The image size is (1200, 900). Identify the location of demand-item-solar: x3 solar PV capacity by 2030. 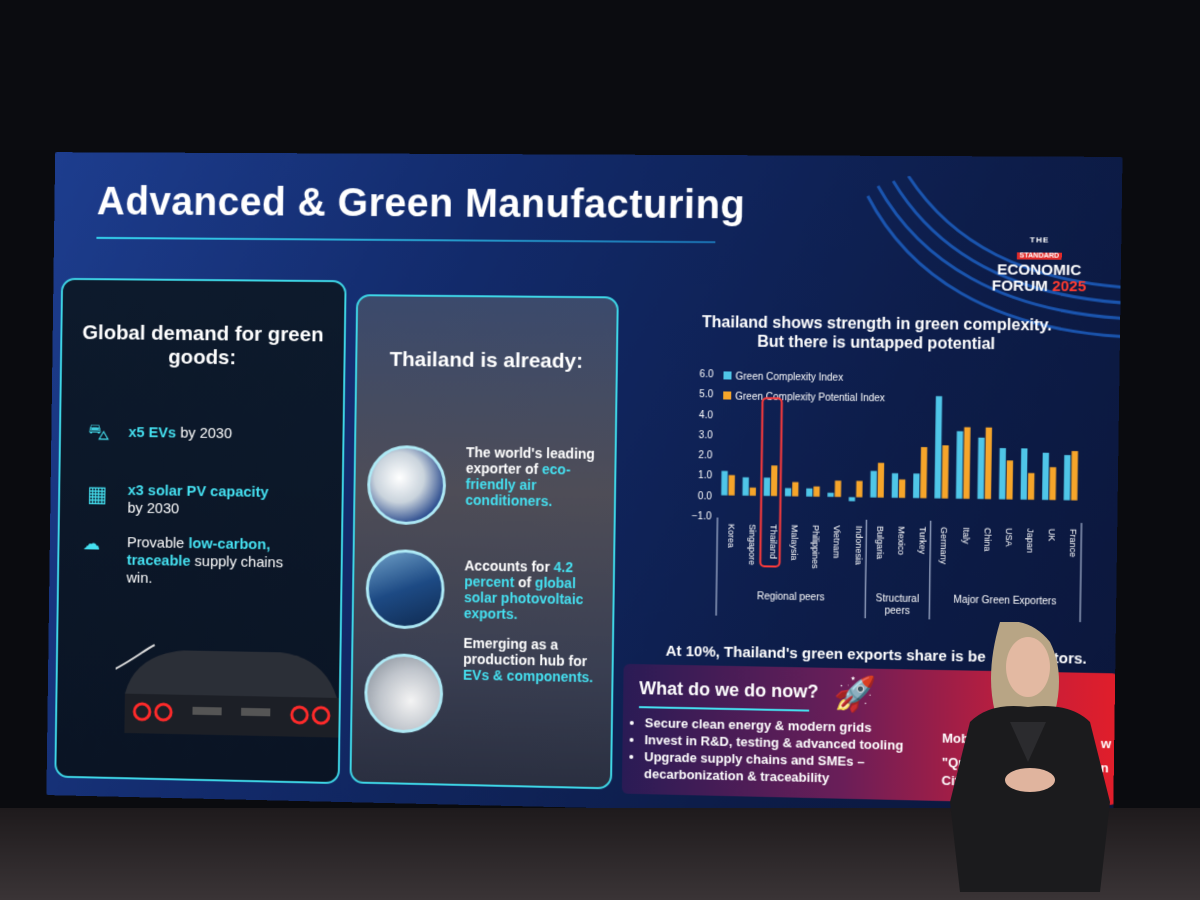
(224, 501).